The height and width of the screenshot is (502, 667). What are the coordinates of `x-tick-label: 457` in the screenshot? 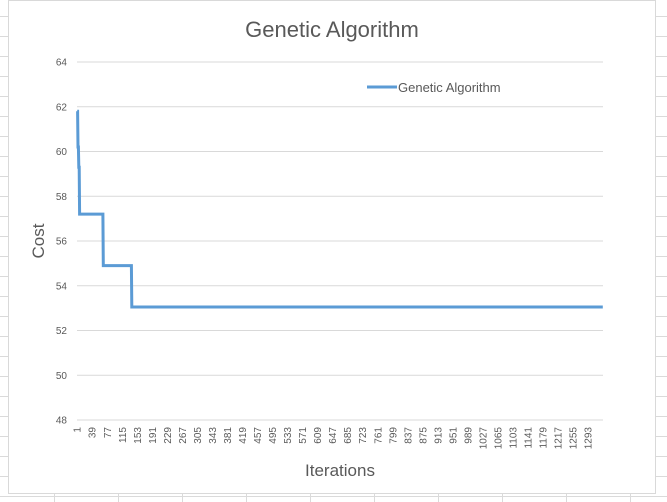 It's located at (258, 435).